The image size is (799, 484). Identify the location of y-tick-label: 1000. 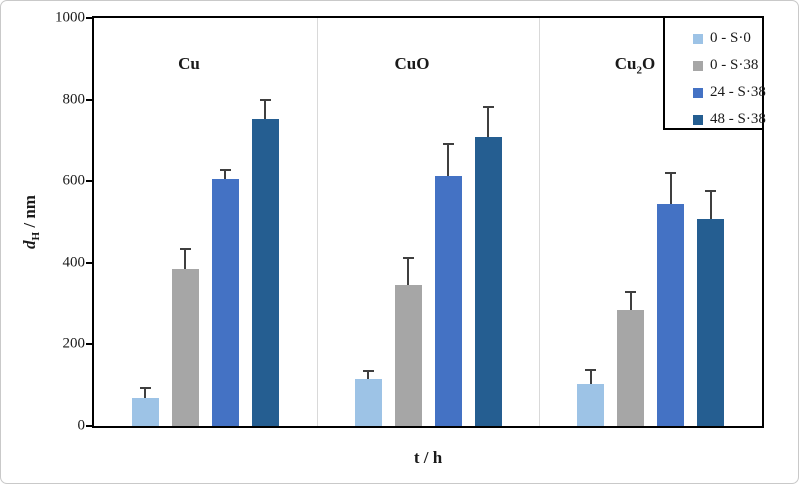
(70, 17).